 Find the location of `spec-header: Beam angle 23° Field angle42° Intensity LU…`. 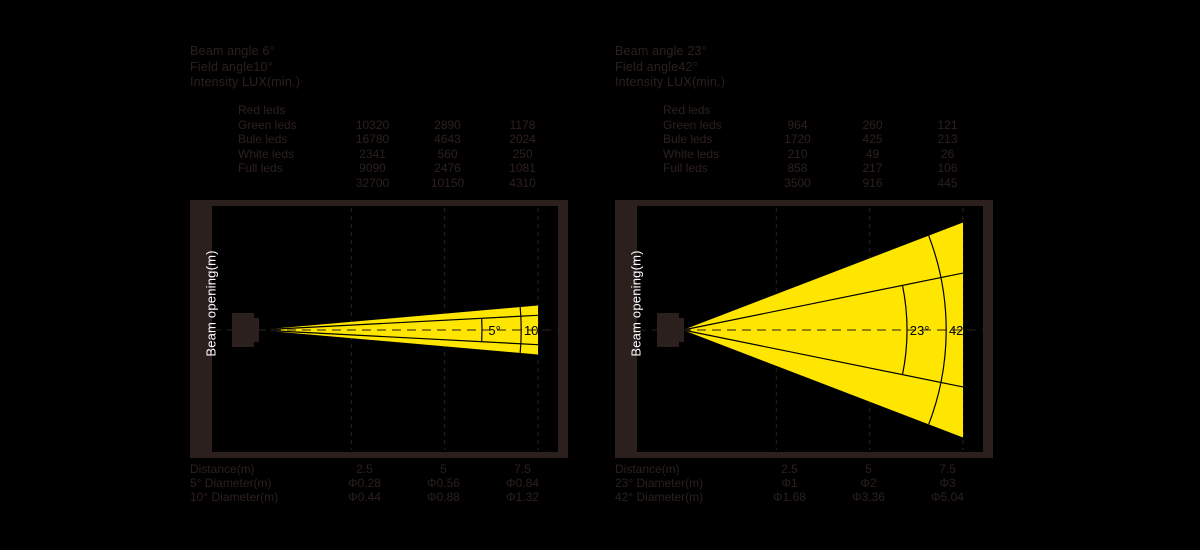

spec-header: Beam angle 23° Field angle42° Intensity LU… is located at coordinates (670, 67).